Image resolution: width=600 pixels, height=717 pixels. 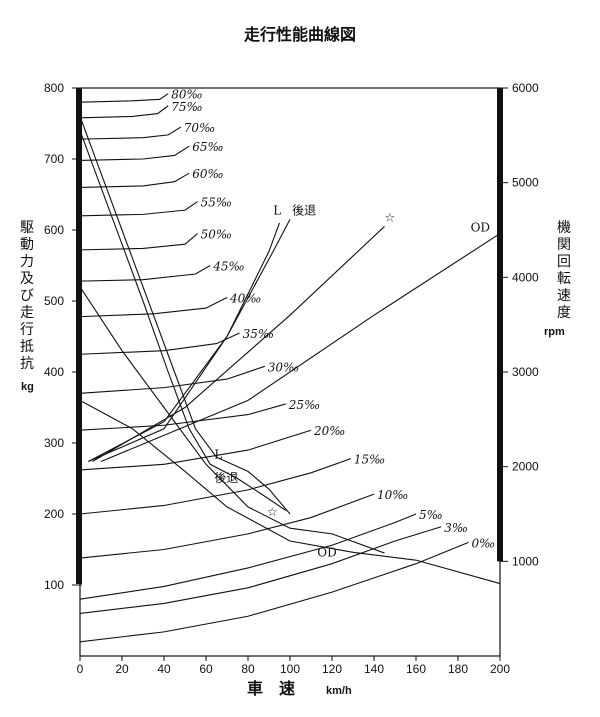 I want to click on right-axis-thick-bar, so click(x=500, y=325).